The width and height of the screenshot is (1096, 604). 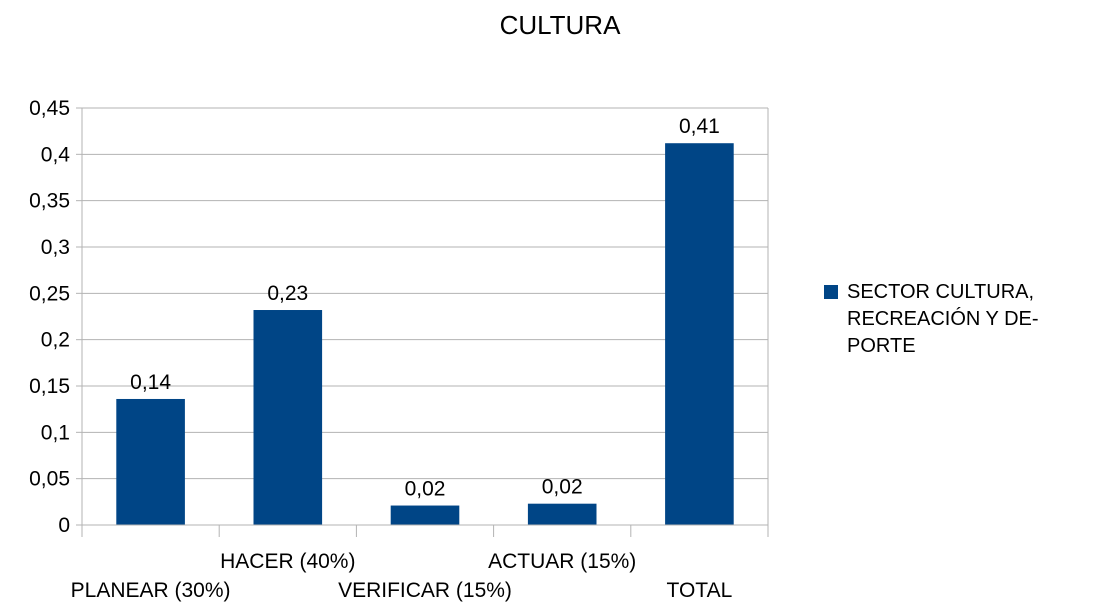 I want to click on legend-label-line-2: RECREACIÓN Y DE-, so click(x=943, y=318).